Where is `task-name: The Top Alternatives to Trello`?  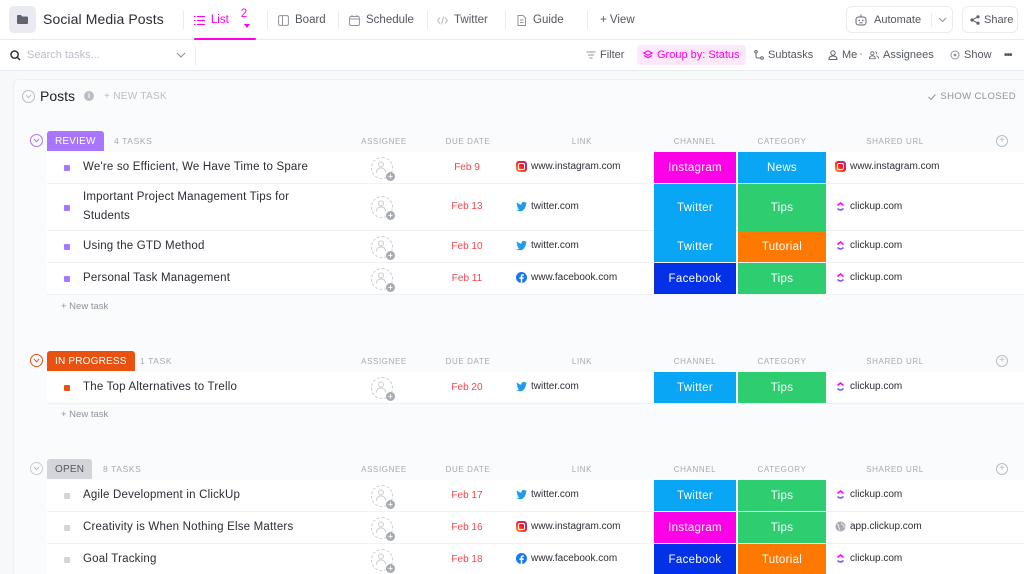
task-name: The Top Alternatives to Trello is located at coordinates (160, 387).